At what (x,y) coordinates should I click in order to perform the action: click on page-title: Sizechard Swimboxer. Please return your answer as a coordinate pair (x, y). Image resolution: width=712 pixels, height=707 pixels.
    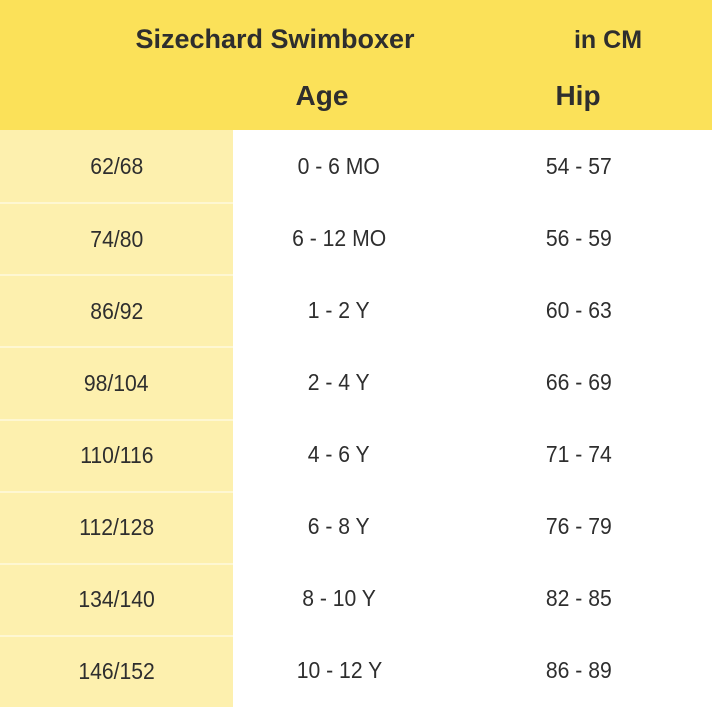
    Looking at the image, I should click on (275, 39).